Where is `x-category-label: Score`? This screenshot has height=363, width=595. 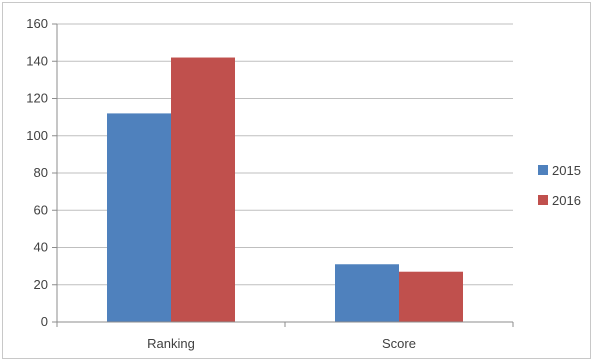 x-category-label: Score is located at coordinates (399, 343).